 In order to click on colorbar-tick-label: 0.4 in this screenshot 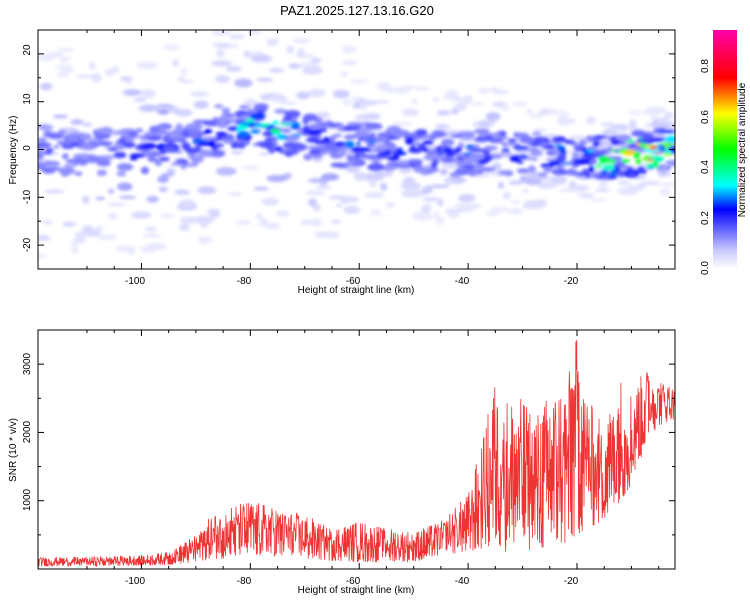, I will do `click(705, 167)`.